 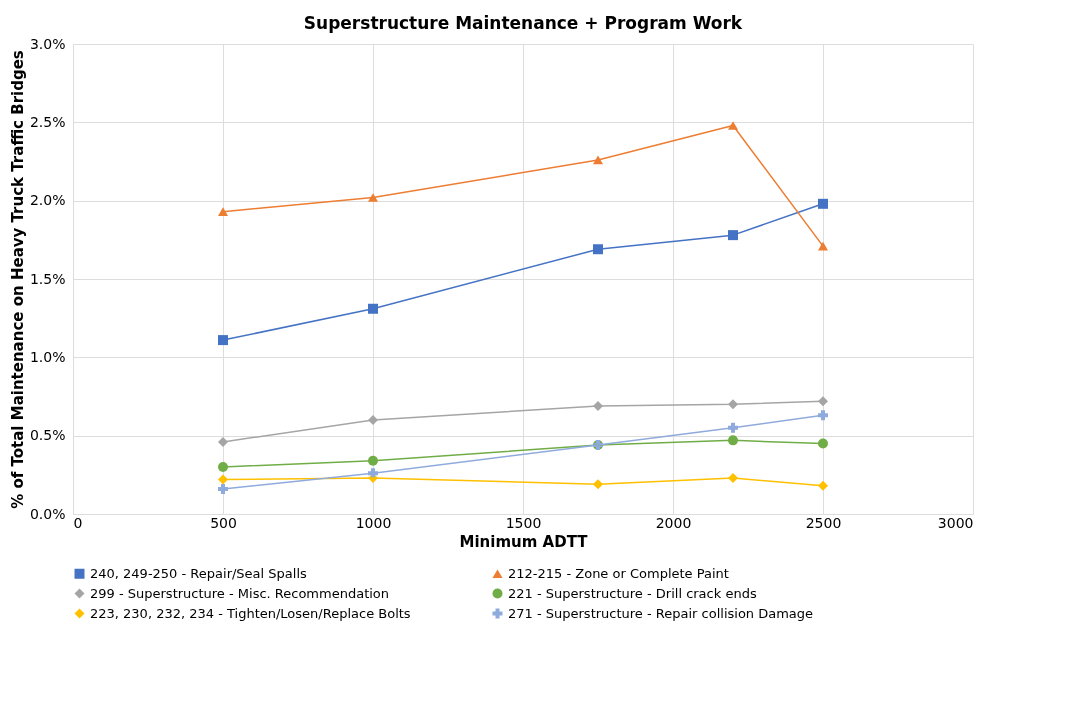 What do you see at coordinates (47, 200) in the screenshot?
I see `y-tick-label: 2.0%` at bounding box center [47, 200].